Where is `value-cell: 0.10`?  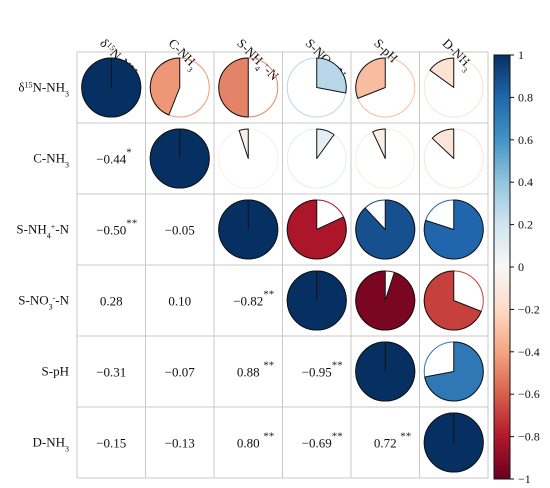
value-cell: 0.10 is located at coordinates (179, 301).